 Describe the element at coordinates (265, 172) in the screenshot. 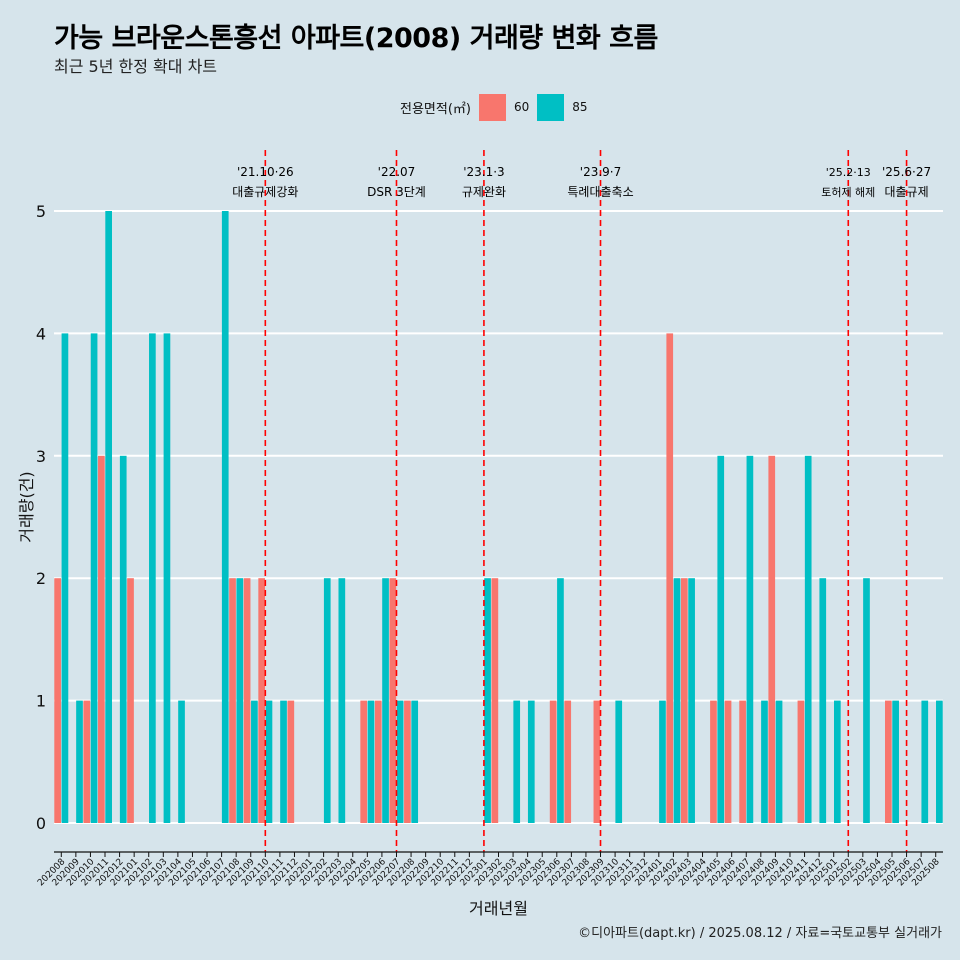

I see `annotation-date: '21.10·26` at that location.